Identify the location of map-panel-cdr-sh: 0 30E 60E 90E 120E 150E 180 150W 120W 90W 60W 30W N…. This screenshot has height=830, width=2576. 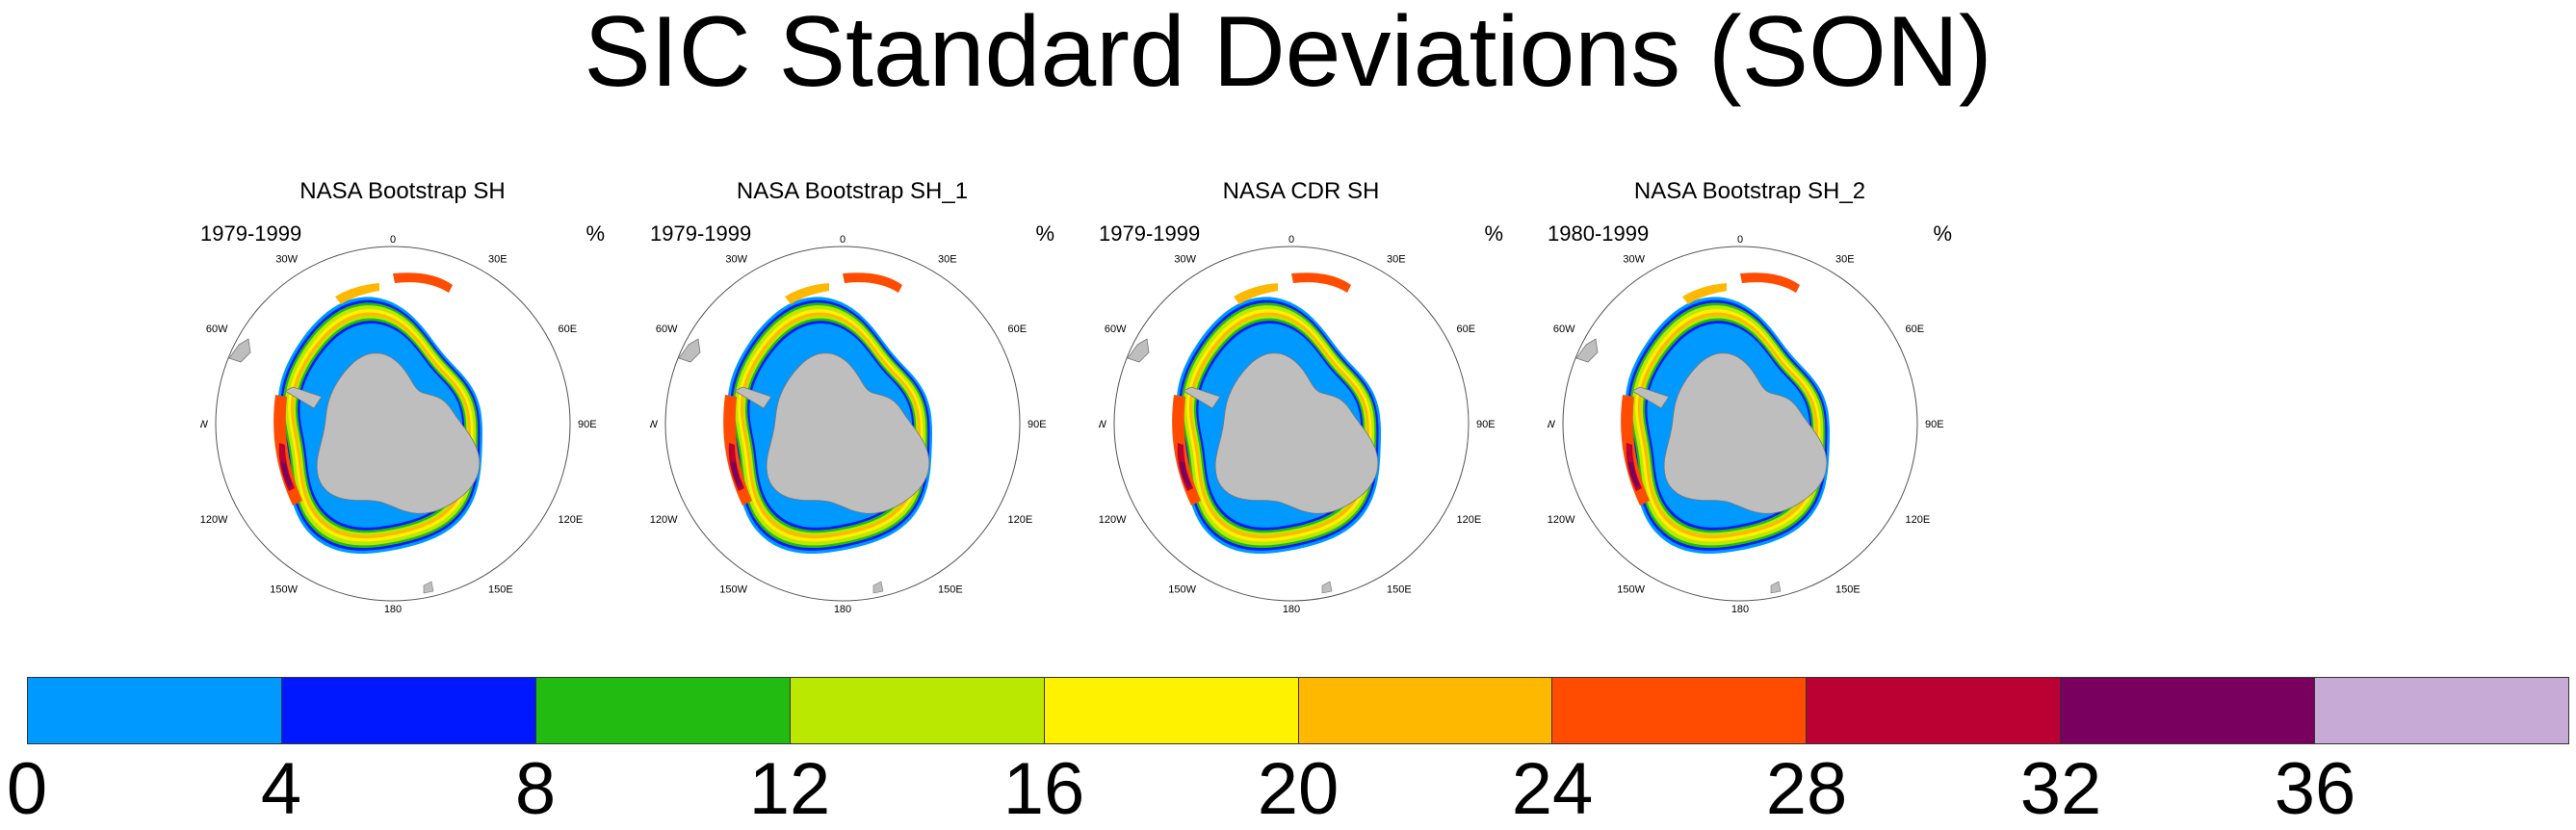
(1301, 400).